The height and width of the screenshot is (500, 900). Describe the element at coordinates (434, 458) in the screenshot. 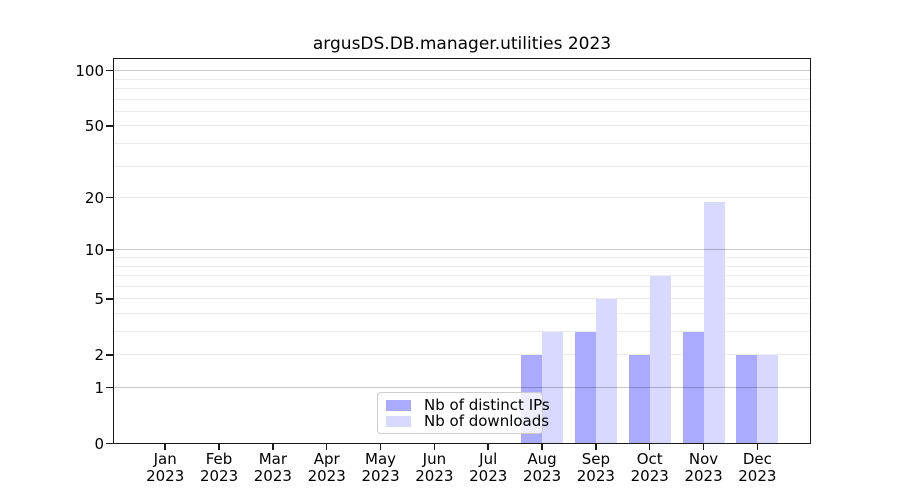

I see `x-tick-month: Jun` at that location.